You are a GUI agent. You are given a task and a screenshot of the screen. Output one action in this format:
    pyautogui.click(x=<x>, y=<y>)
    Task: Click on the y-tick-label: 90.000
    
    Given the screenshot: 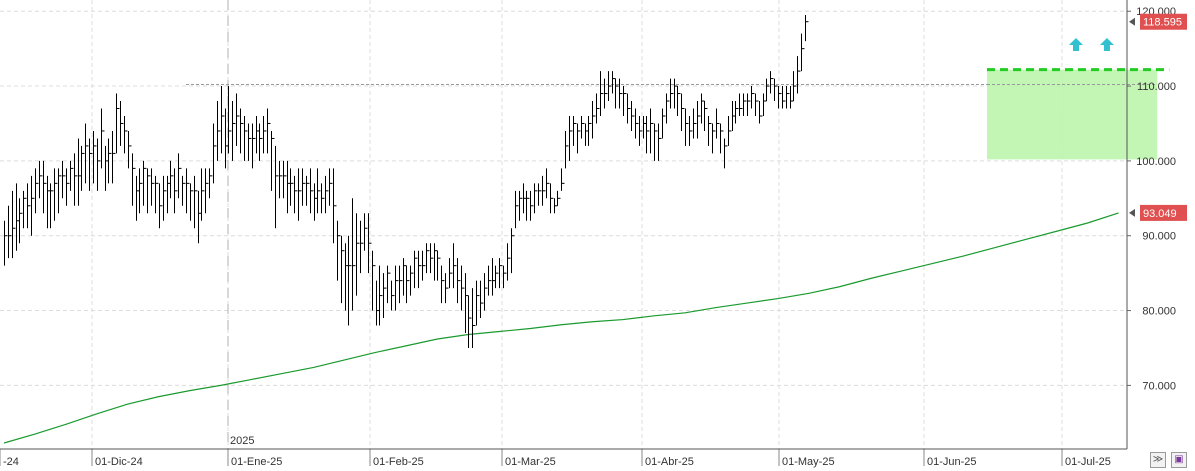 What is the action you would take?
    pyautogui.click(x=1159, y=237)
    